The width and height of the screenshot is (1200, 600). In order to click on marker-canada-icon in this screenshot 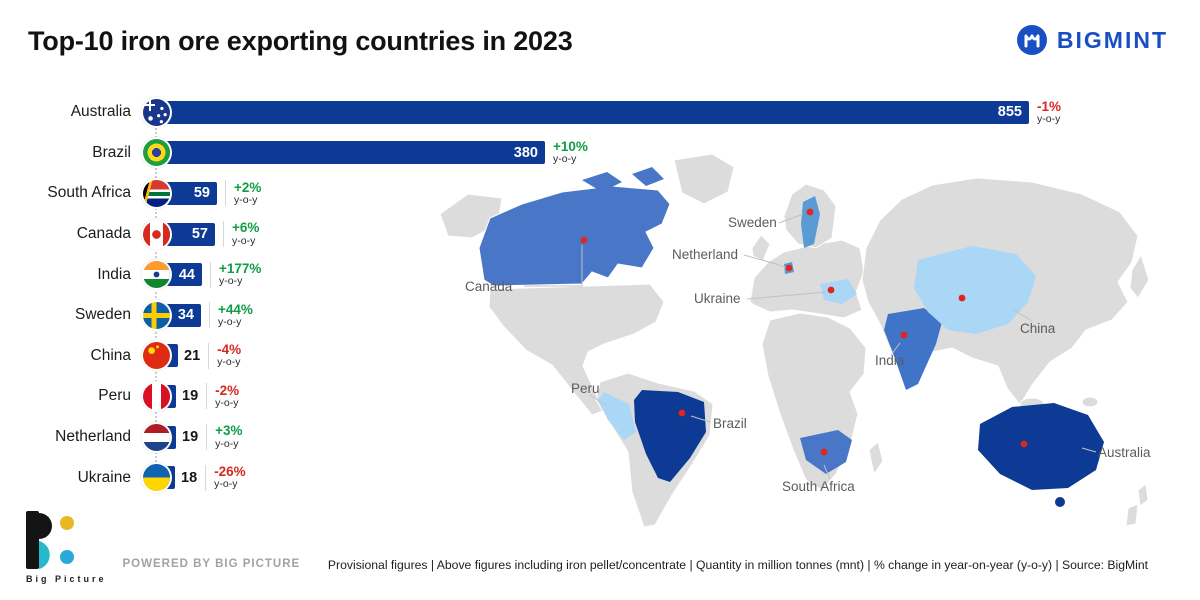, I will do `click(584, 240)`.